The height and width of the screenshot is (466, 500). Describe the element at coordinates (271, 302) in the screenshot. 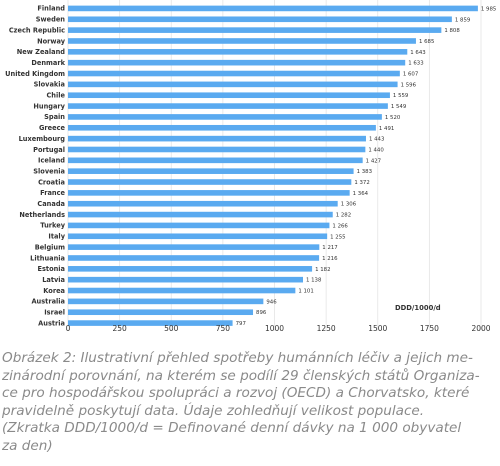

I see `value-label: 946` at that location.